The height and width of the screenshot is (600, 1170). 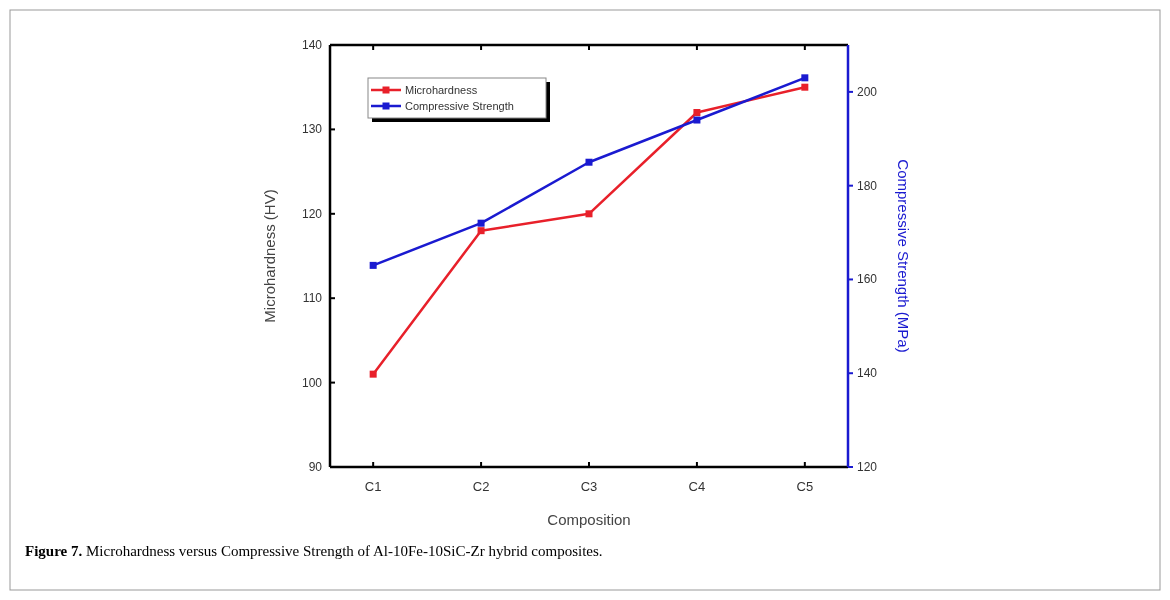 I want to click on y-axis-title: Microhardness (HV), so click(x=269, y=256).